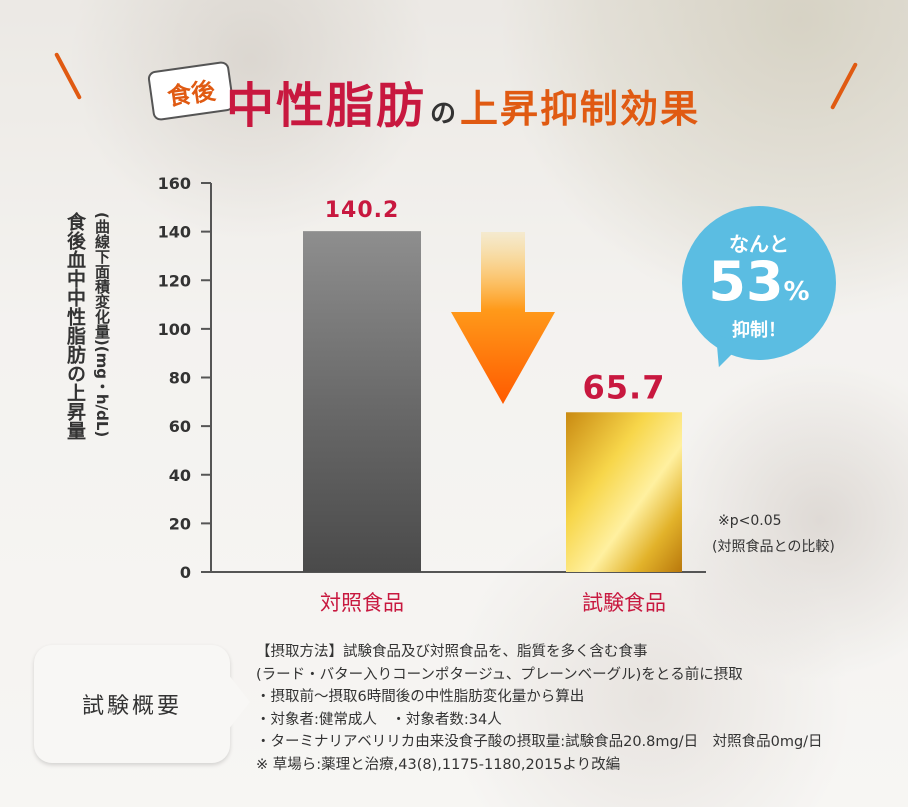 This screenshot has width=908, height=807. I want to click on y-tick-label: 0, so click(185, 572).